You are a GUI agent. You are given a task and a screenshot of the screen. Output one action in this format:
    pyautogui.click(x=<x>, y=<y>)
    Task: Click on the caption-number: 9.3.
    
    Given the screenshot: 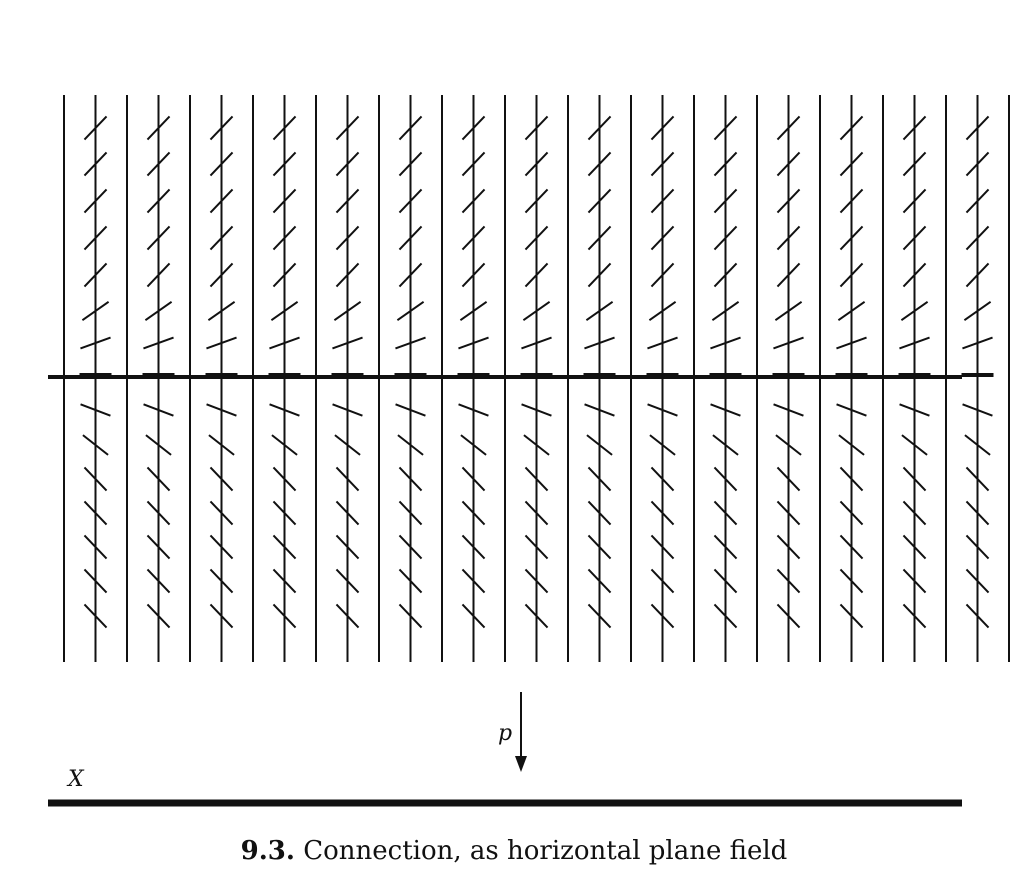 What is the action you would take?
    pyautogui.click(x=267, y=851)
    